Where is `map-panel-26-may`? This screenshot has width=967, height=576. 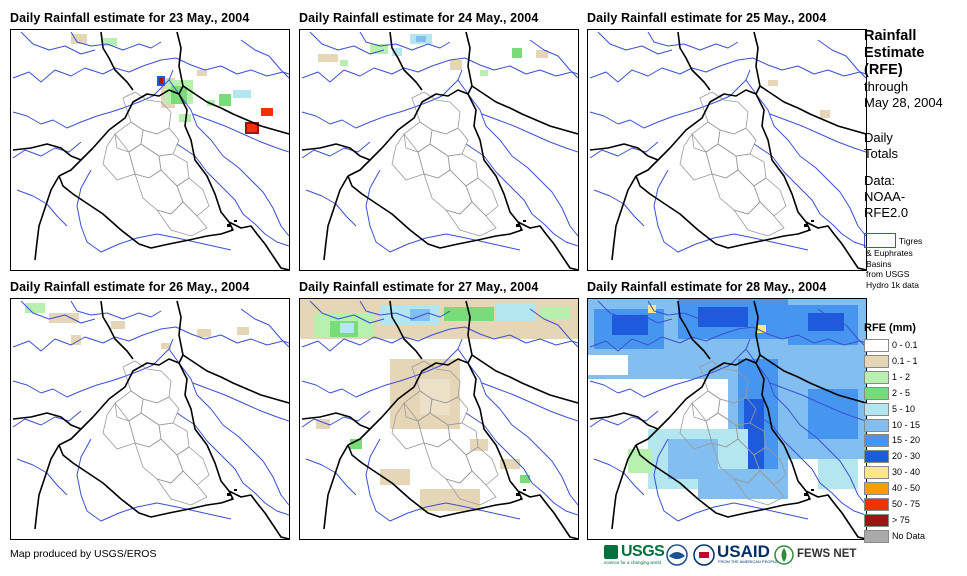 map-panel-26-may is located at coordinates (150, 419).